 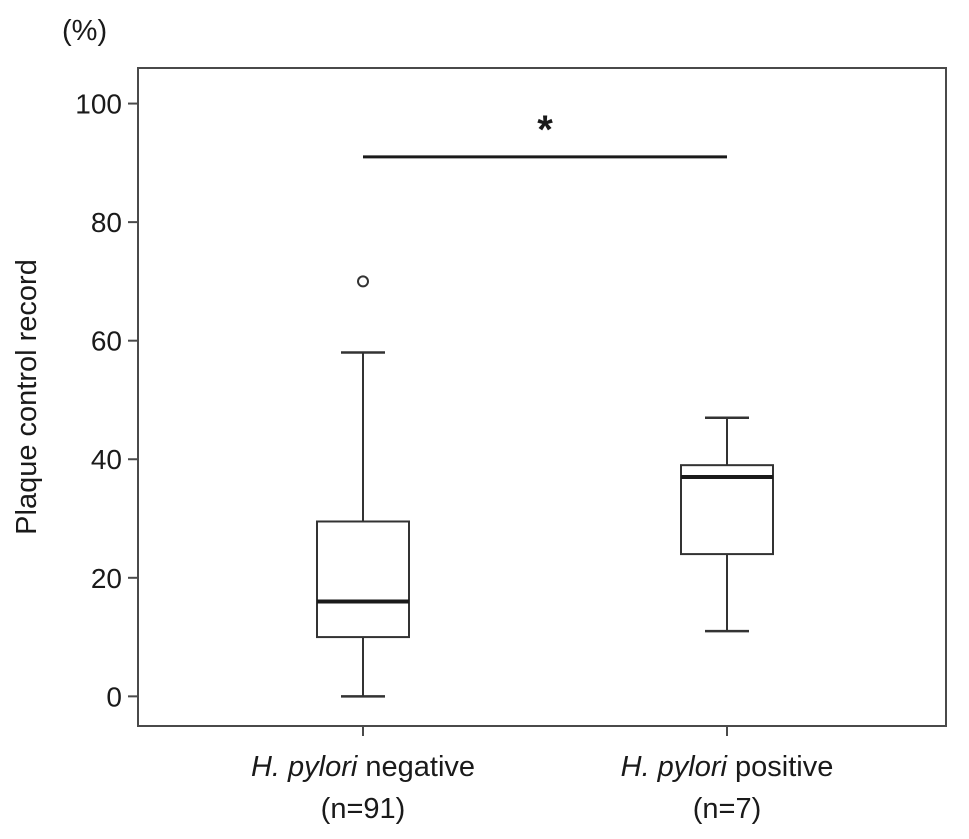 What do you see at coordinates (98, 104) in the screenshot?
I see `y-tick-label: 100` at bounding box center [98, 104].